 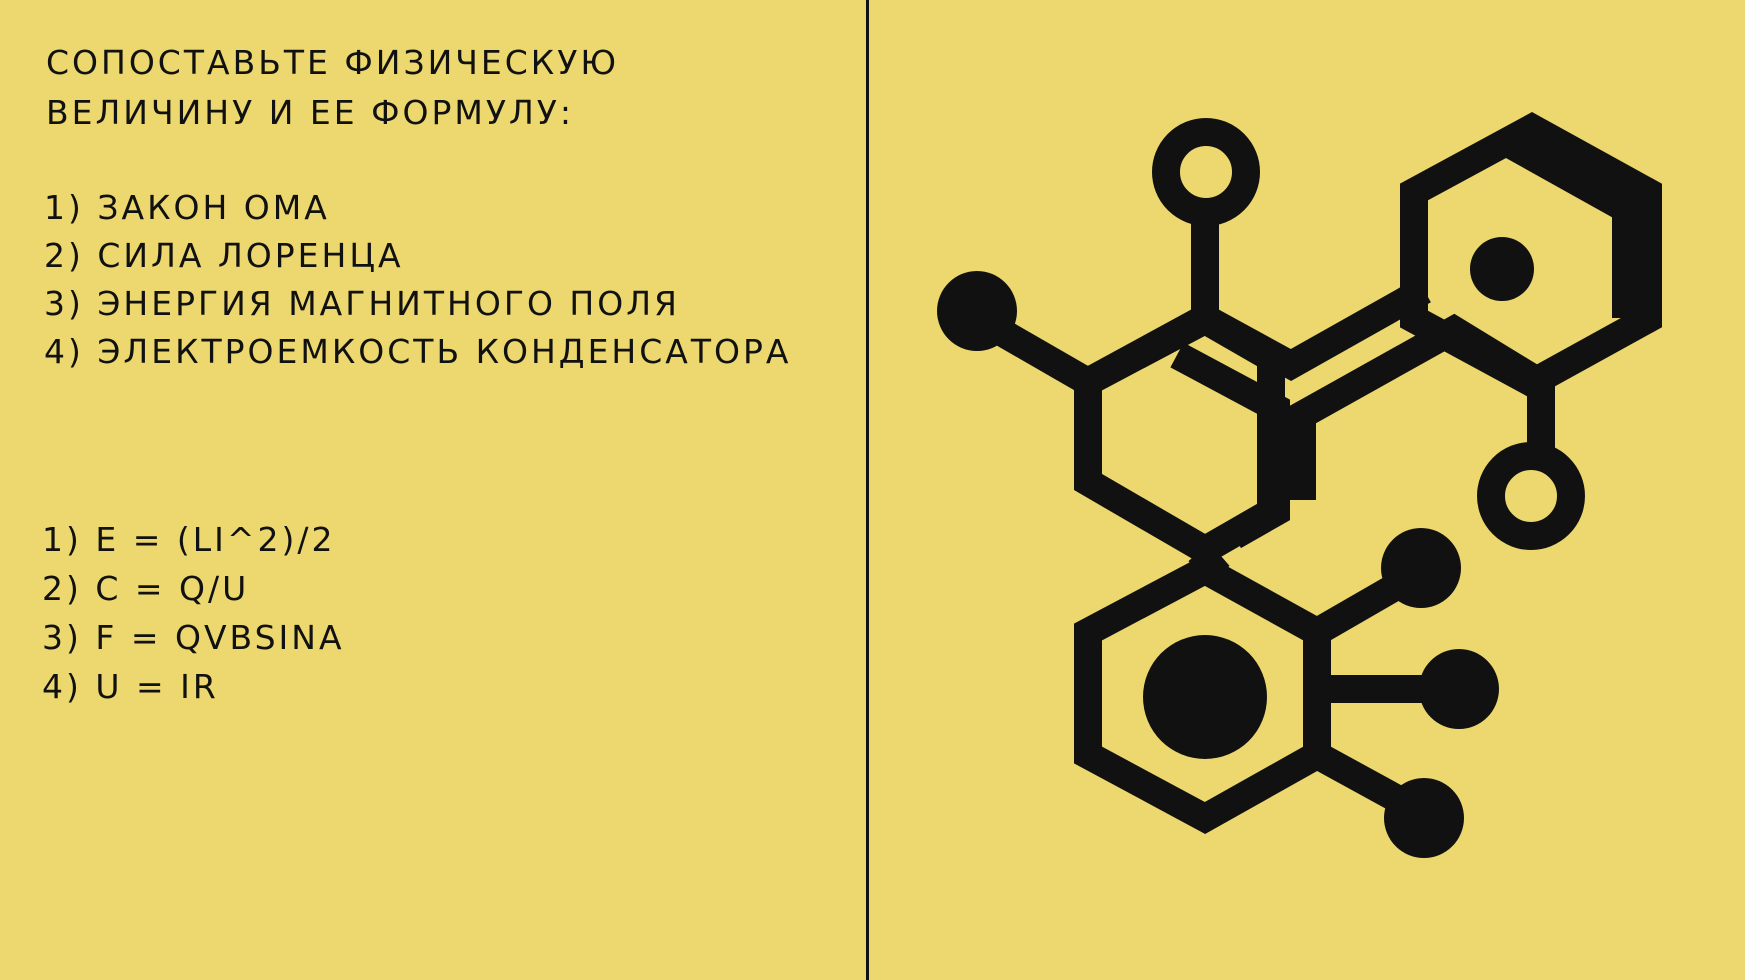 I want to click on formula-item: 2) C = Q/U, so click(x=146, y=588).